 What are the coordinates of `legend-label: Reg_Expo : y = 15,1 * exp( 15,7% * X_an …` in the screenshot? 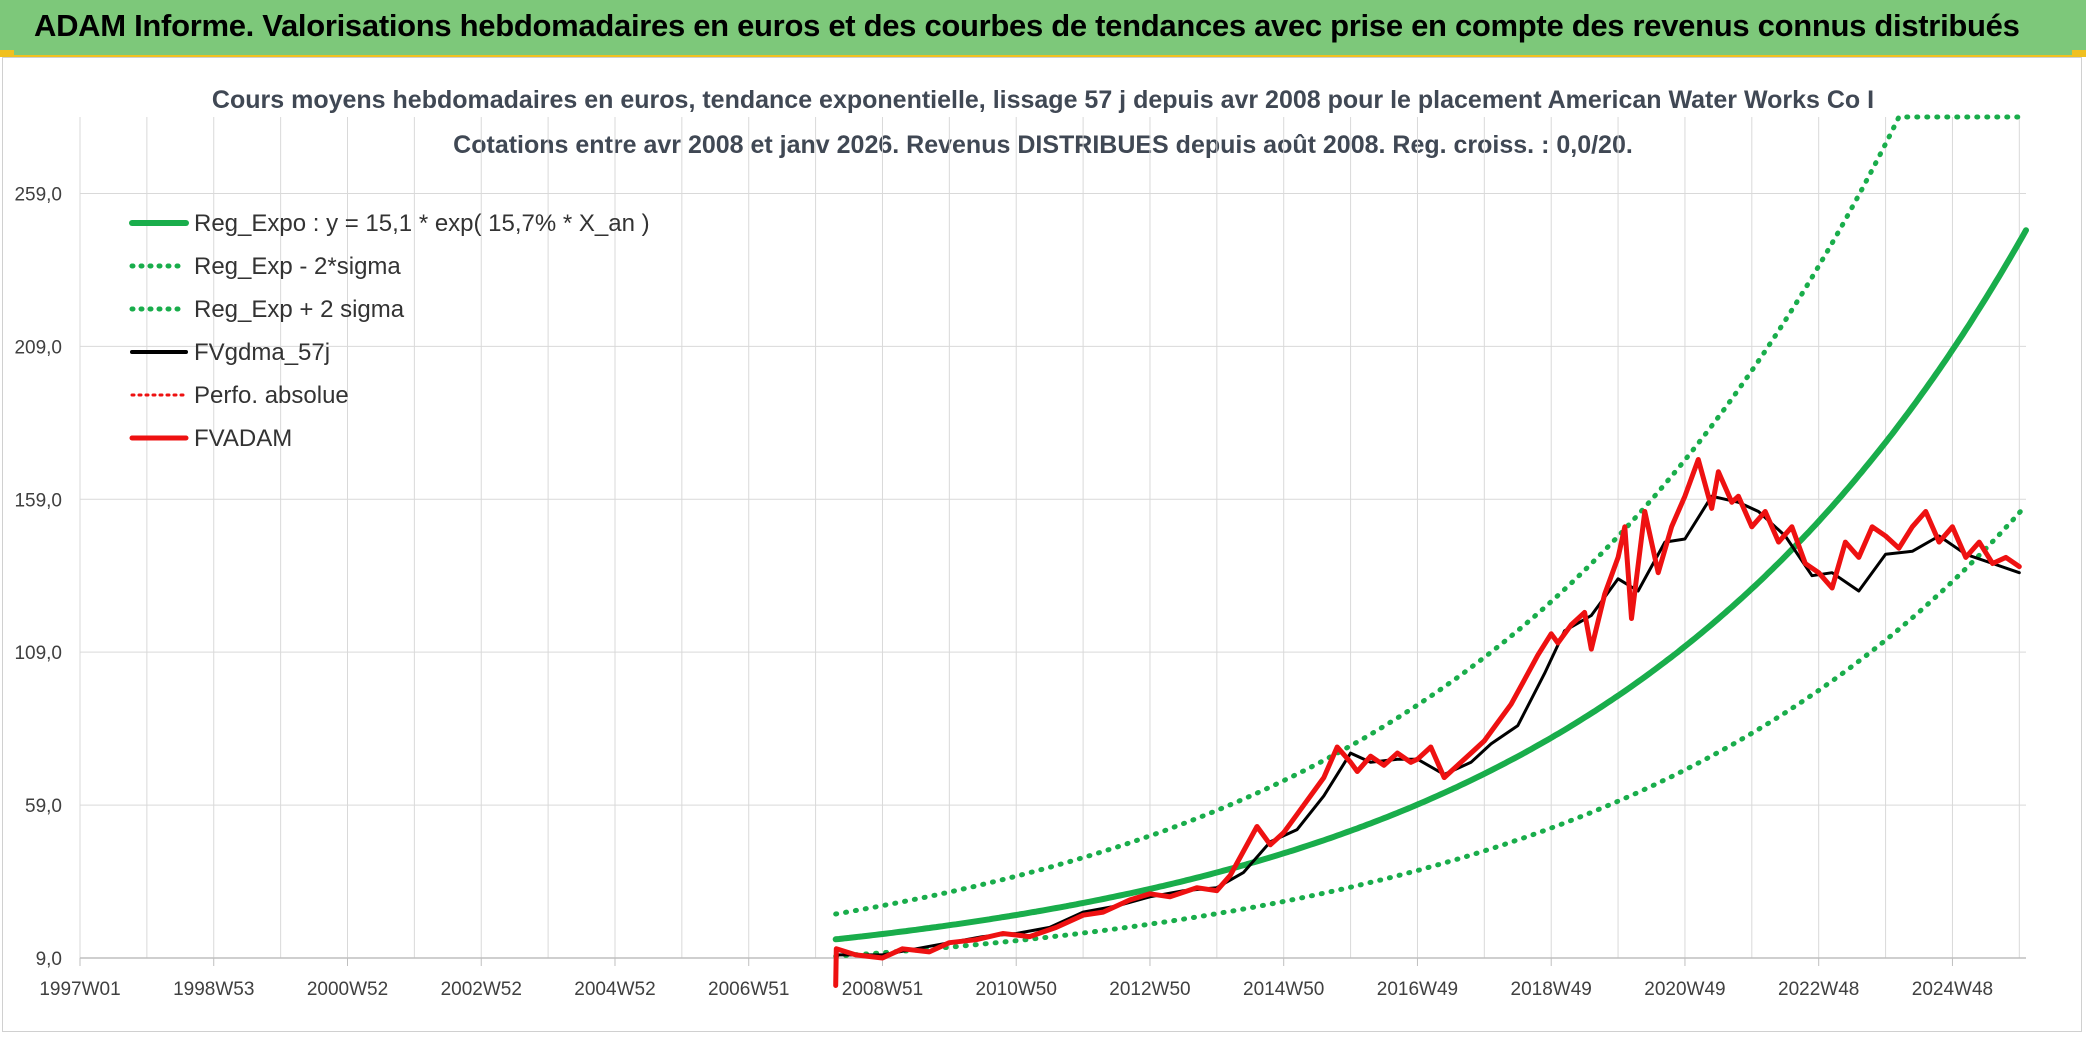 It's located at (422, 223).